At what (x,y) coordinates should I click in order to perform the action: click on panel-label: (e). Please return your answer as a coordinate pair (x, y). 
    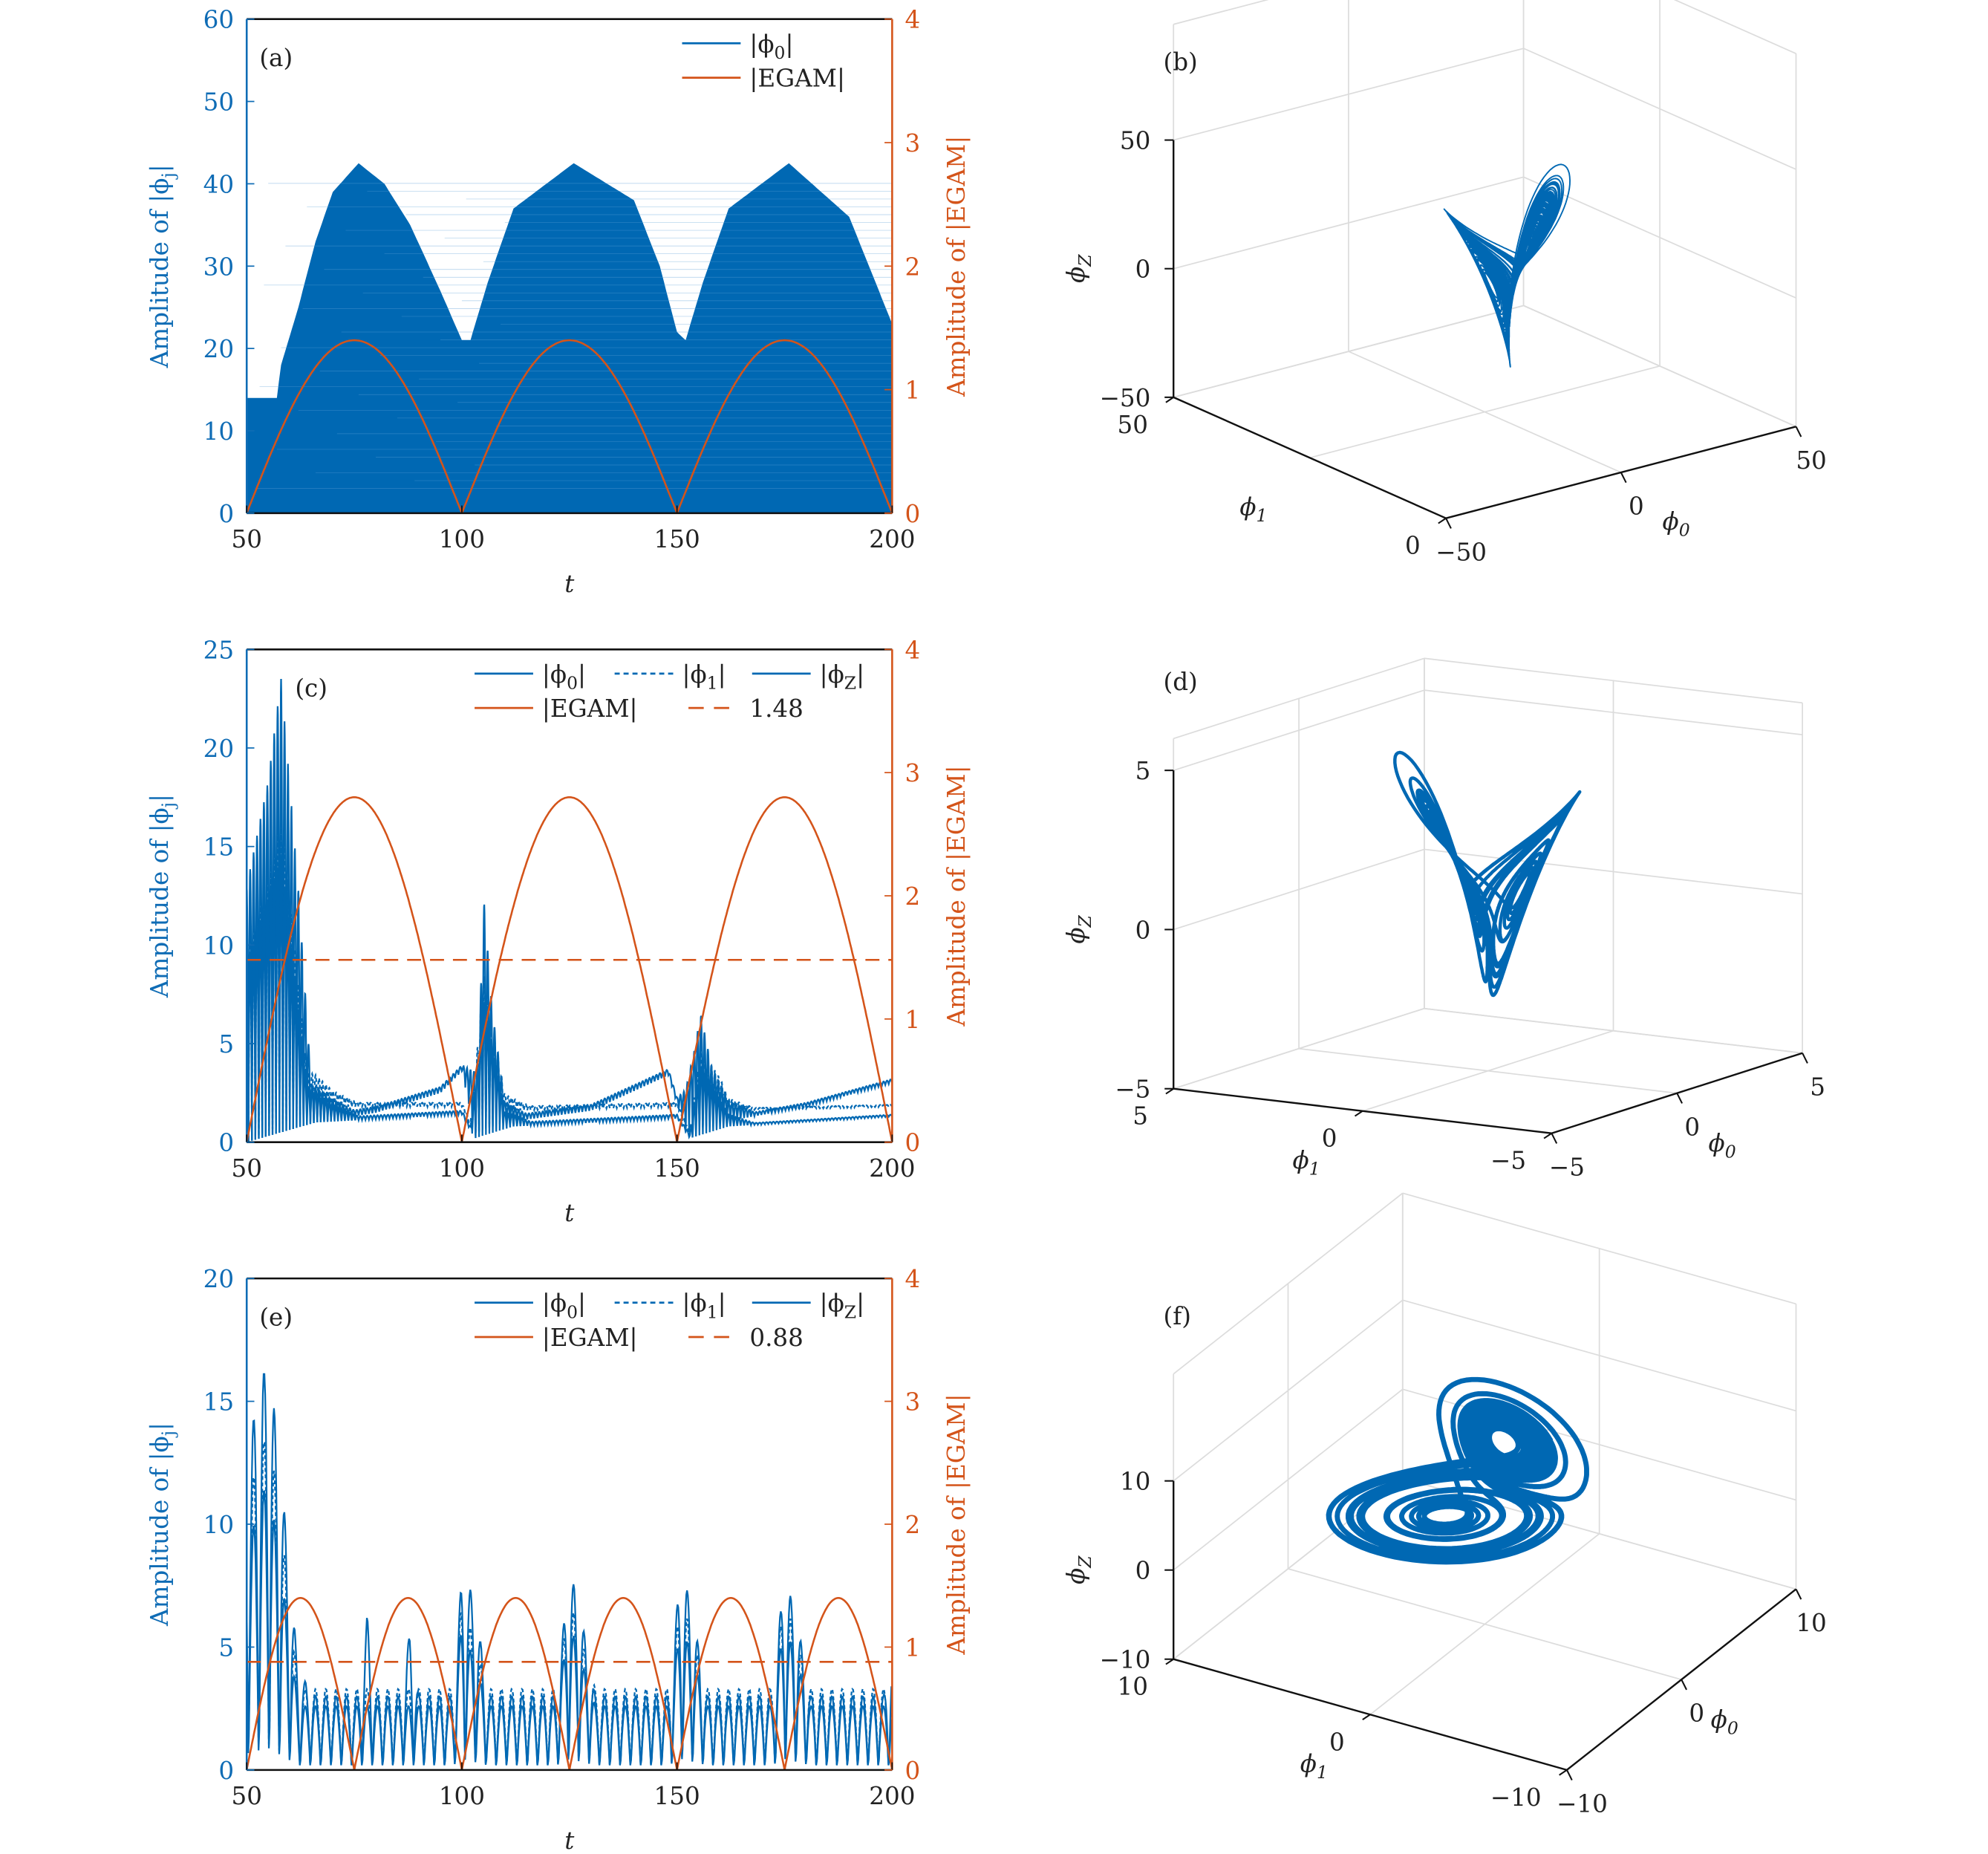
    Looking at the image, I should click on (276, 1318).